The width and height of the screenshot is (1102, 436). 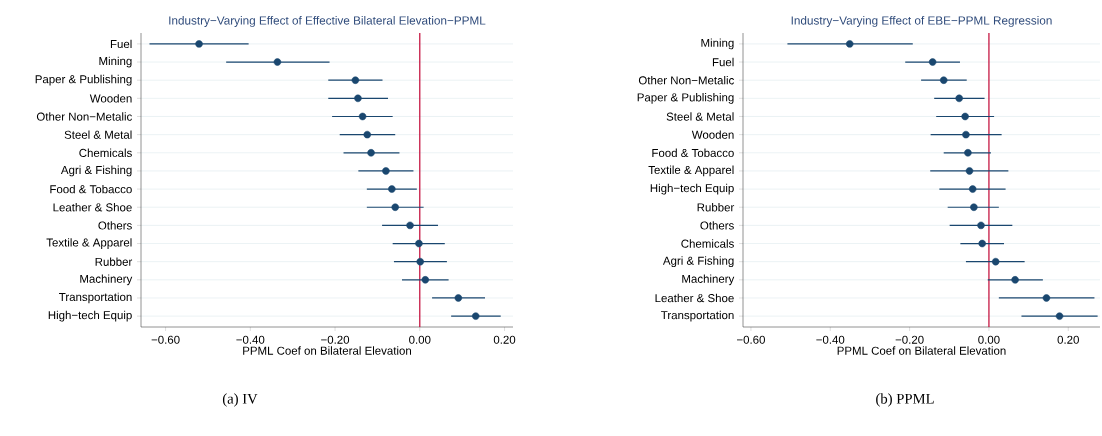 I want to click on chart-title: Industry−Varying Effect of EBE−PPML Regression, so click(x=921, y=21).